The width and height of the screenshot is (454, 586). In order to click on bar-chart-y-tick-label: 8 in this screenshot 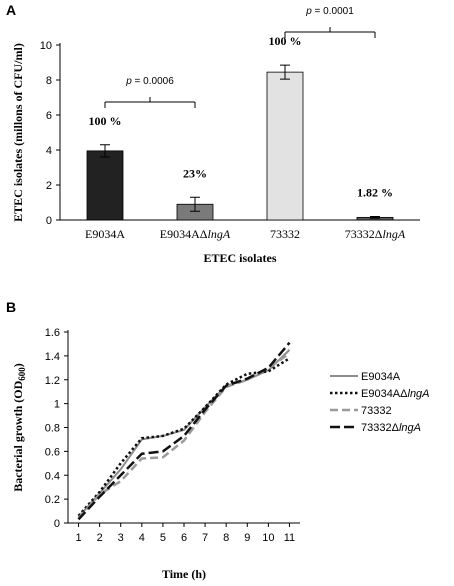, I will do `click(49, 81)`.